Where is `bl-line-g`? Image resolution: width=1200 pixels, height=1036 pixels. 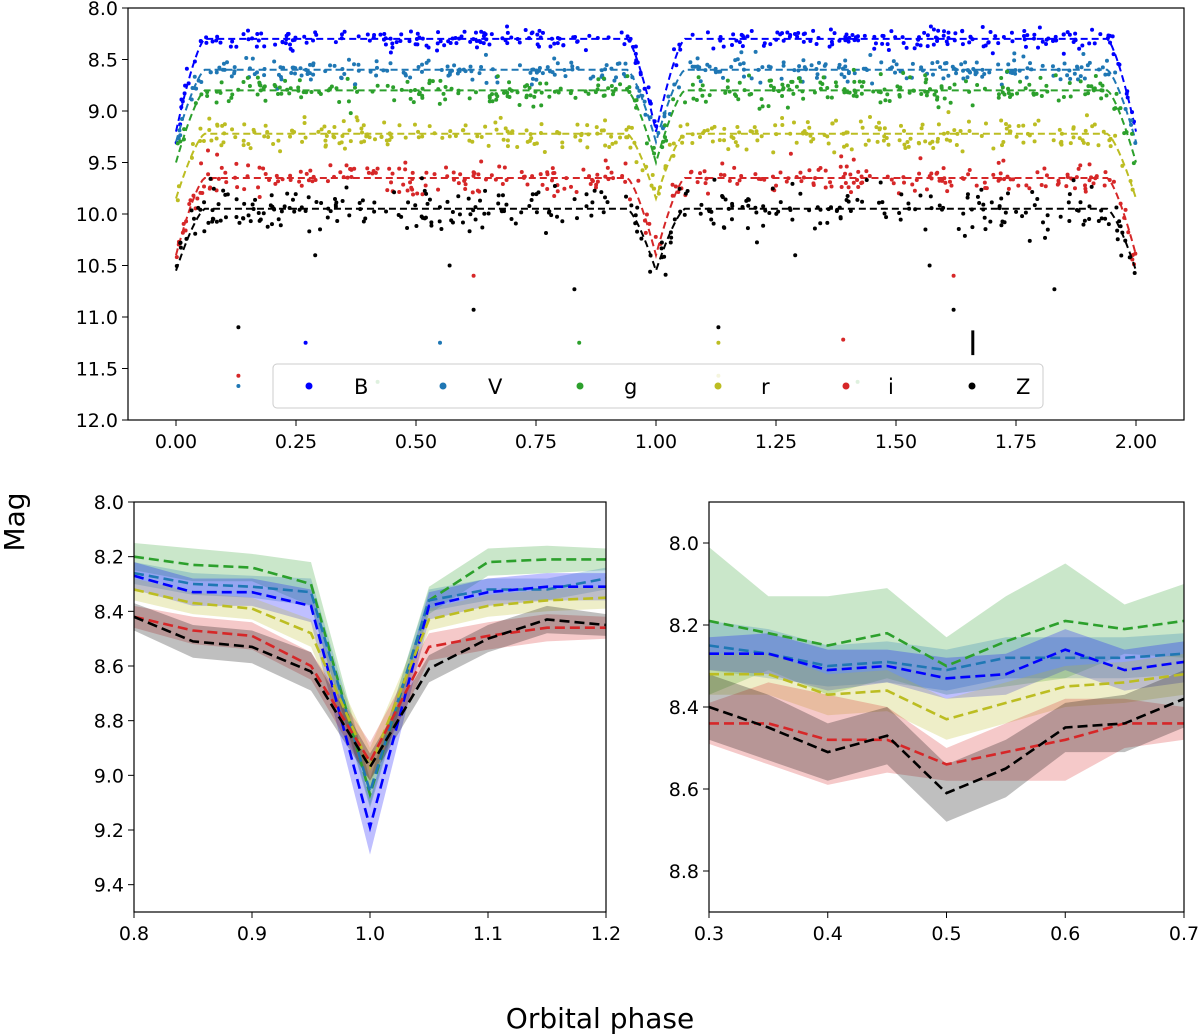 bl-line-g is located at coordinates (370, 677).